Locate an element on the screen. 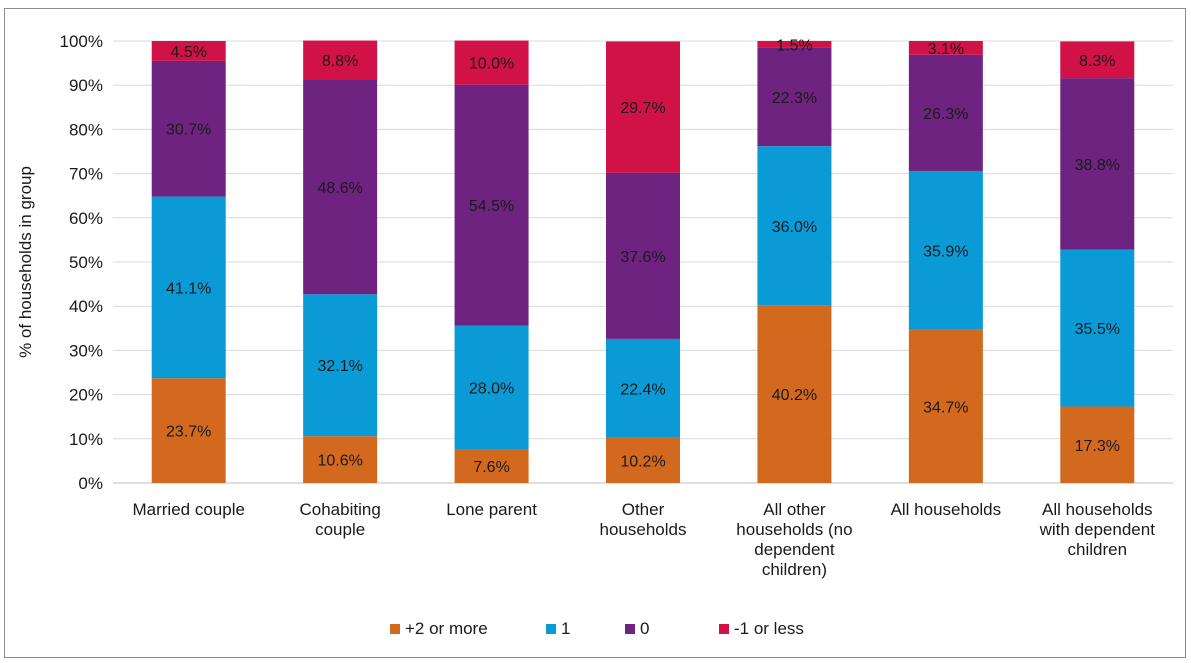  legend-label: -1 or less is located at coordinates (769, 628).